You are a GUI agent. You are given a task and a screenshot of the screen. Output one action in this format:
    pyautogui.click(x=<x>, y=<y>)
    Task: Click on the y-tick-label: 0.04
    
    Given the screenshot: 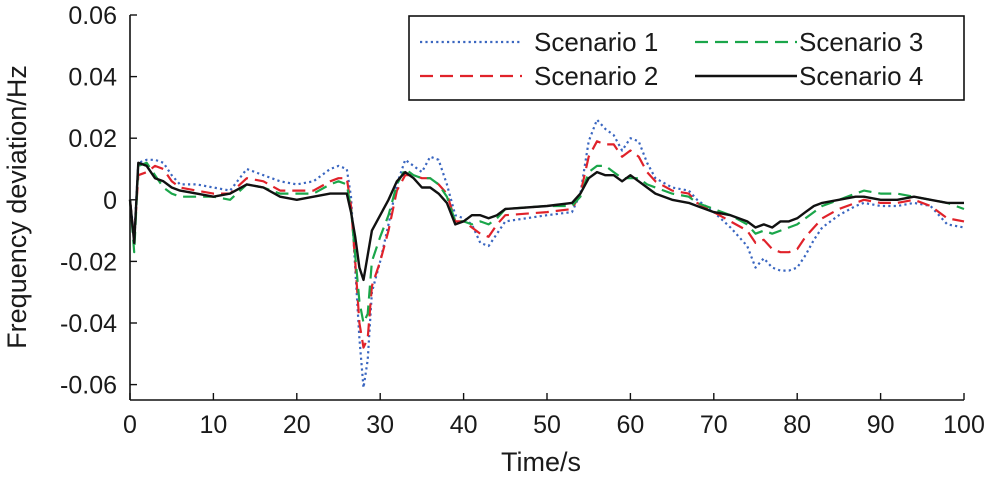 What is the action you would take?
    pyautogui.click(x=92, y=78)
    